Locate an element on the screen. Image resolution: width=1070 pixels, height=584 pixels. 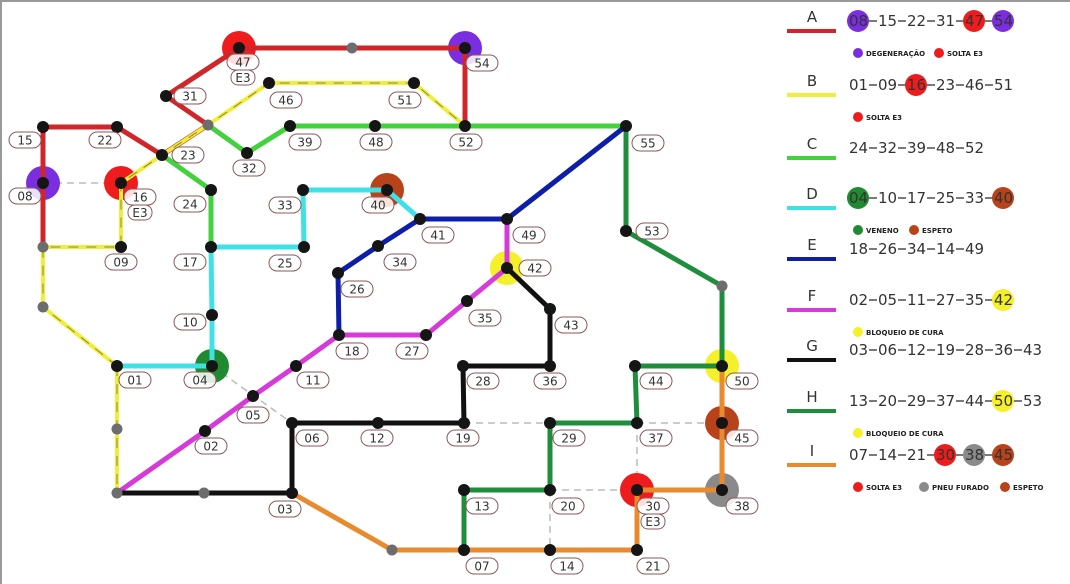
tag-label: E3 is located at coordinates (652, 522).